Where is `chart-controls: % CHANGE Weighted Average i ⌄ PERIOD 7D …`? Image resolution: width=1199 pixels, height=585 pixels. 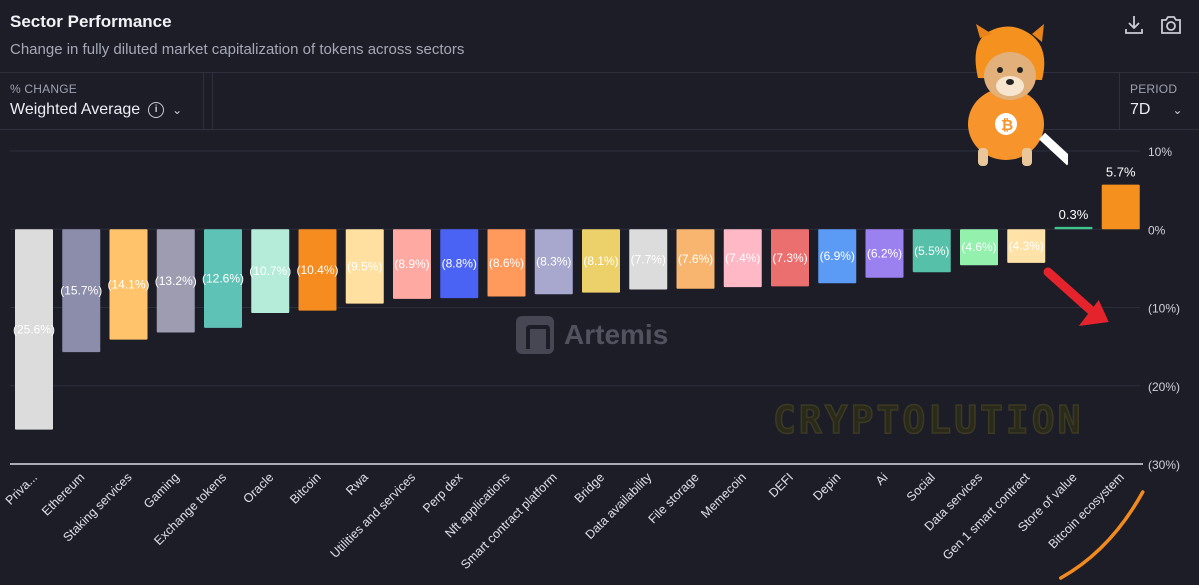
chart-controls: % CHANGE Weighted Average i ⌄ PERIOD 7D … is located at coordinates (599, 101).